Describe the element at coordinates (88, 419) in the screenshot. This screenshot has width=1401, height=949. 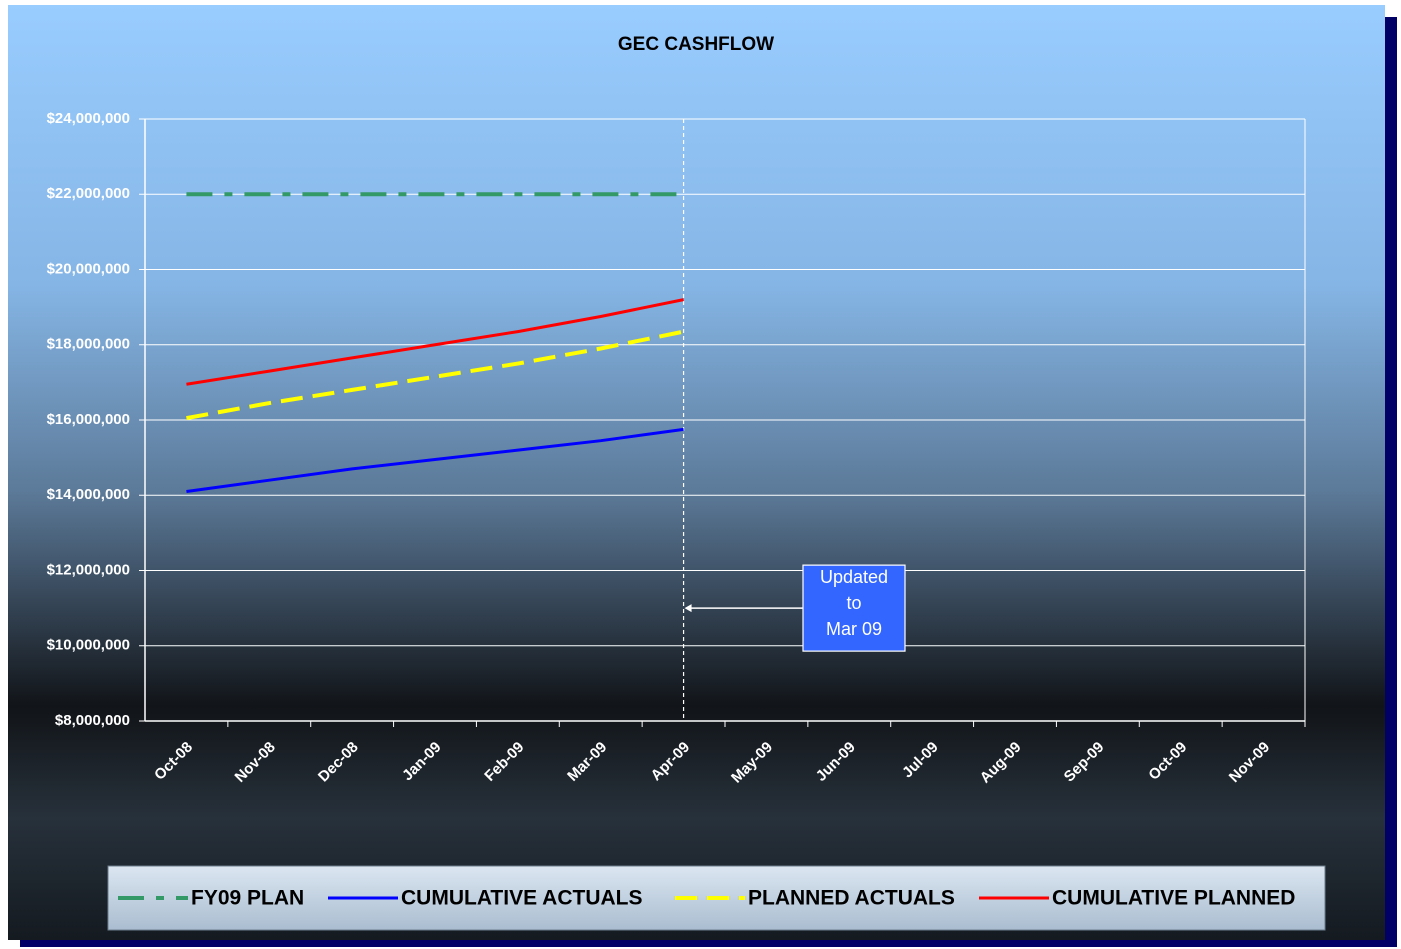
I see `y-tick-label: $16,000,000` at that location.